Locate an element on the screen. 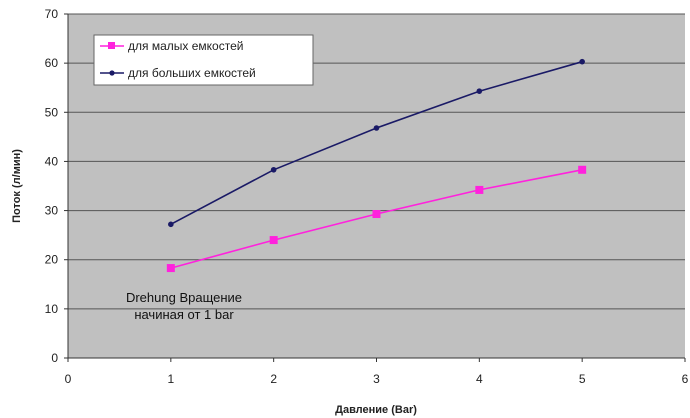 This screenshot has width=690, height=418. x-tick-label: 3 is located at coordinates (376, 379).